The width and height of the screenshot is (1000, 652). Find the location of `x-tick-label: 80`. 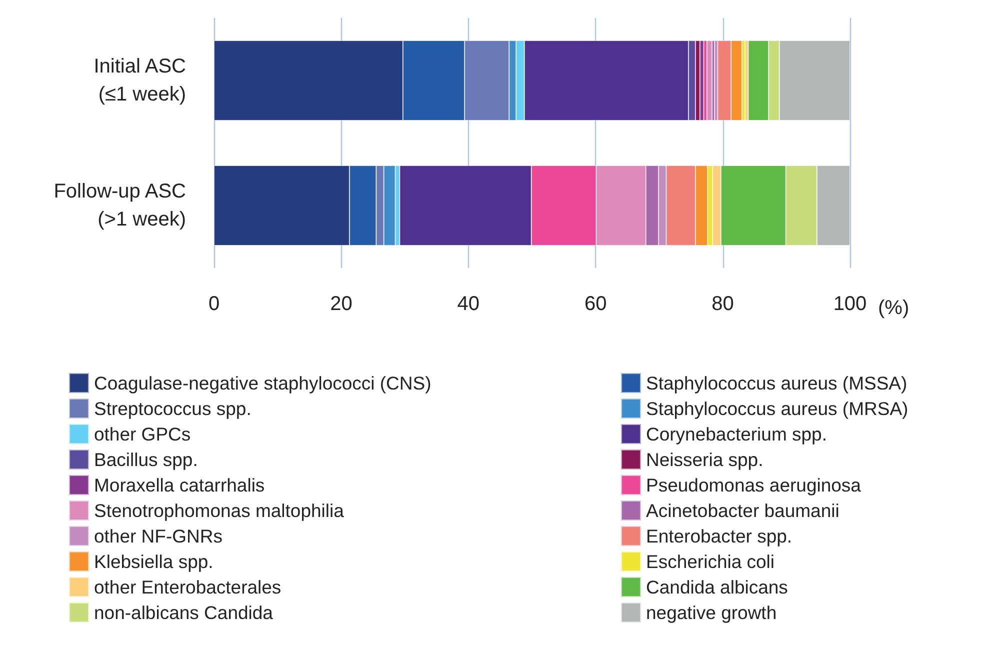

x-tick-label: 80 is located at coordinates (723, 304).